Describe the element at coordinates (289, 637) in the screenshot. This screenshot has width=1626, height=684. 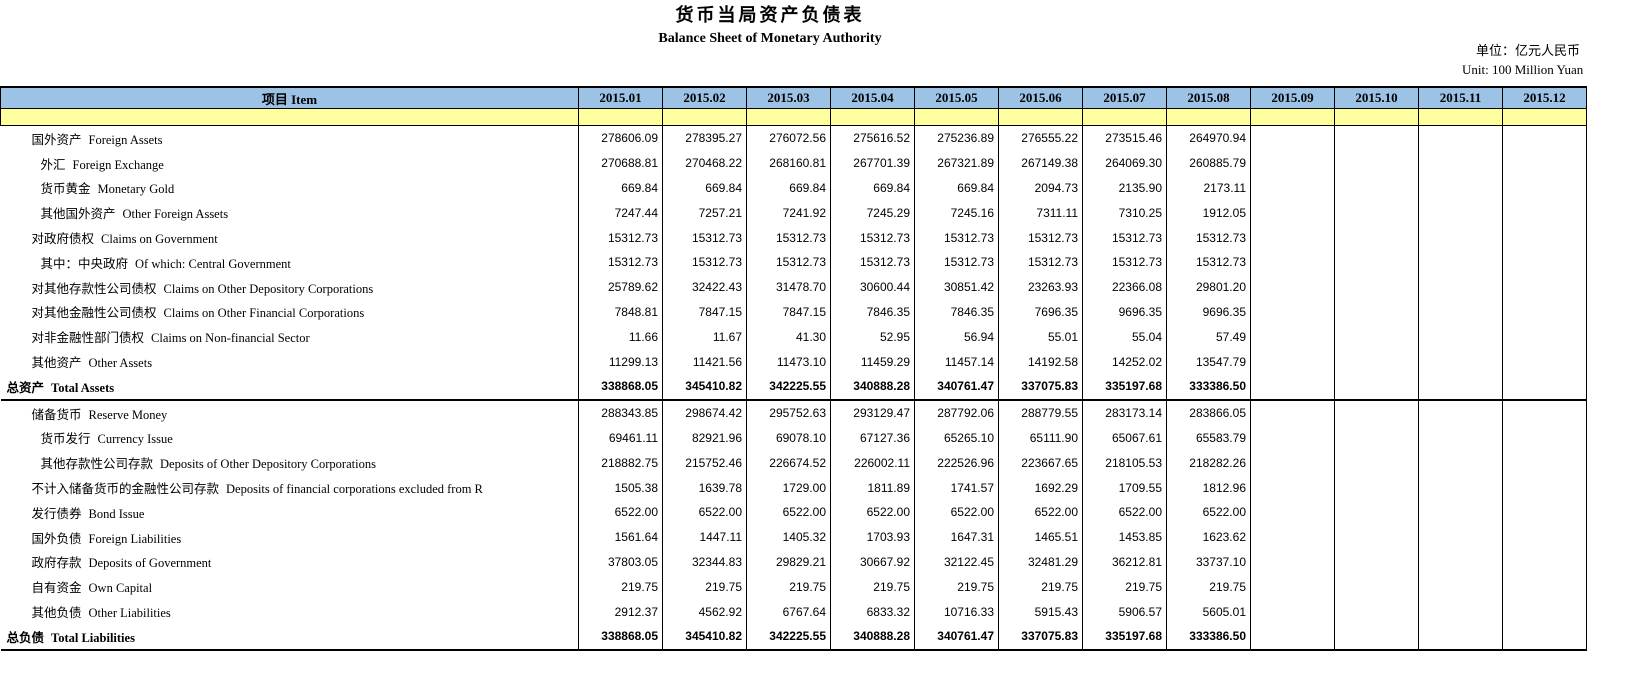
I see `row-label: 总负债 Total Liabilities` at that location.